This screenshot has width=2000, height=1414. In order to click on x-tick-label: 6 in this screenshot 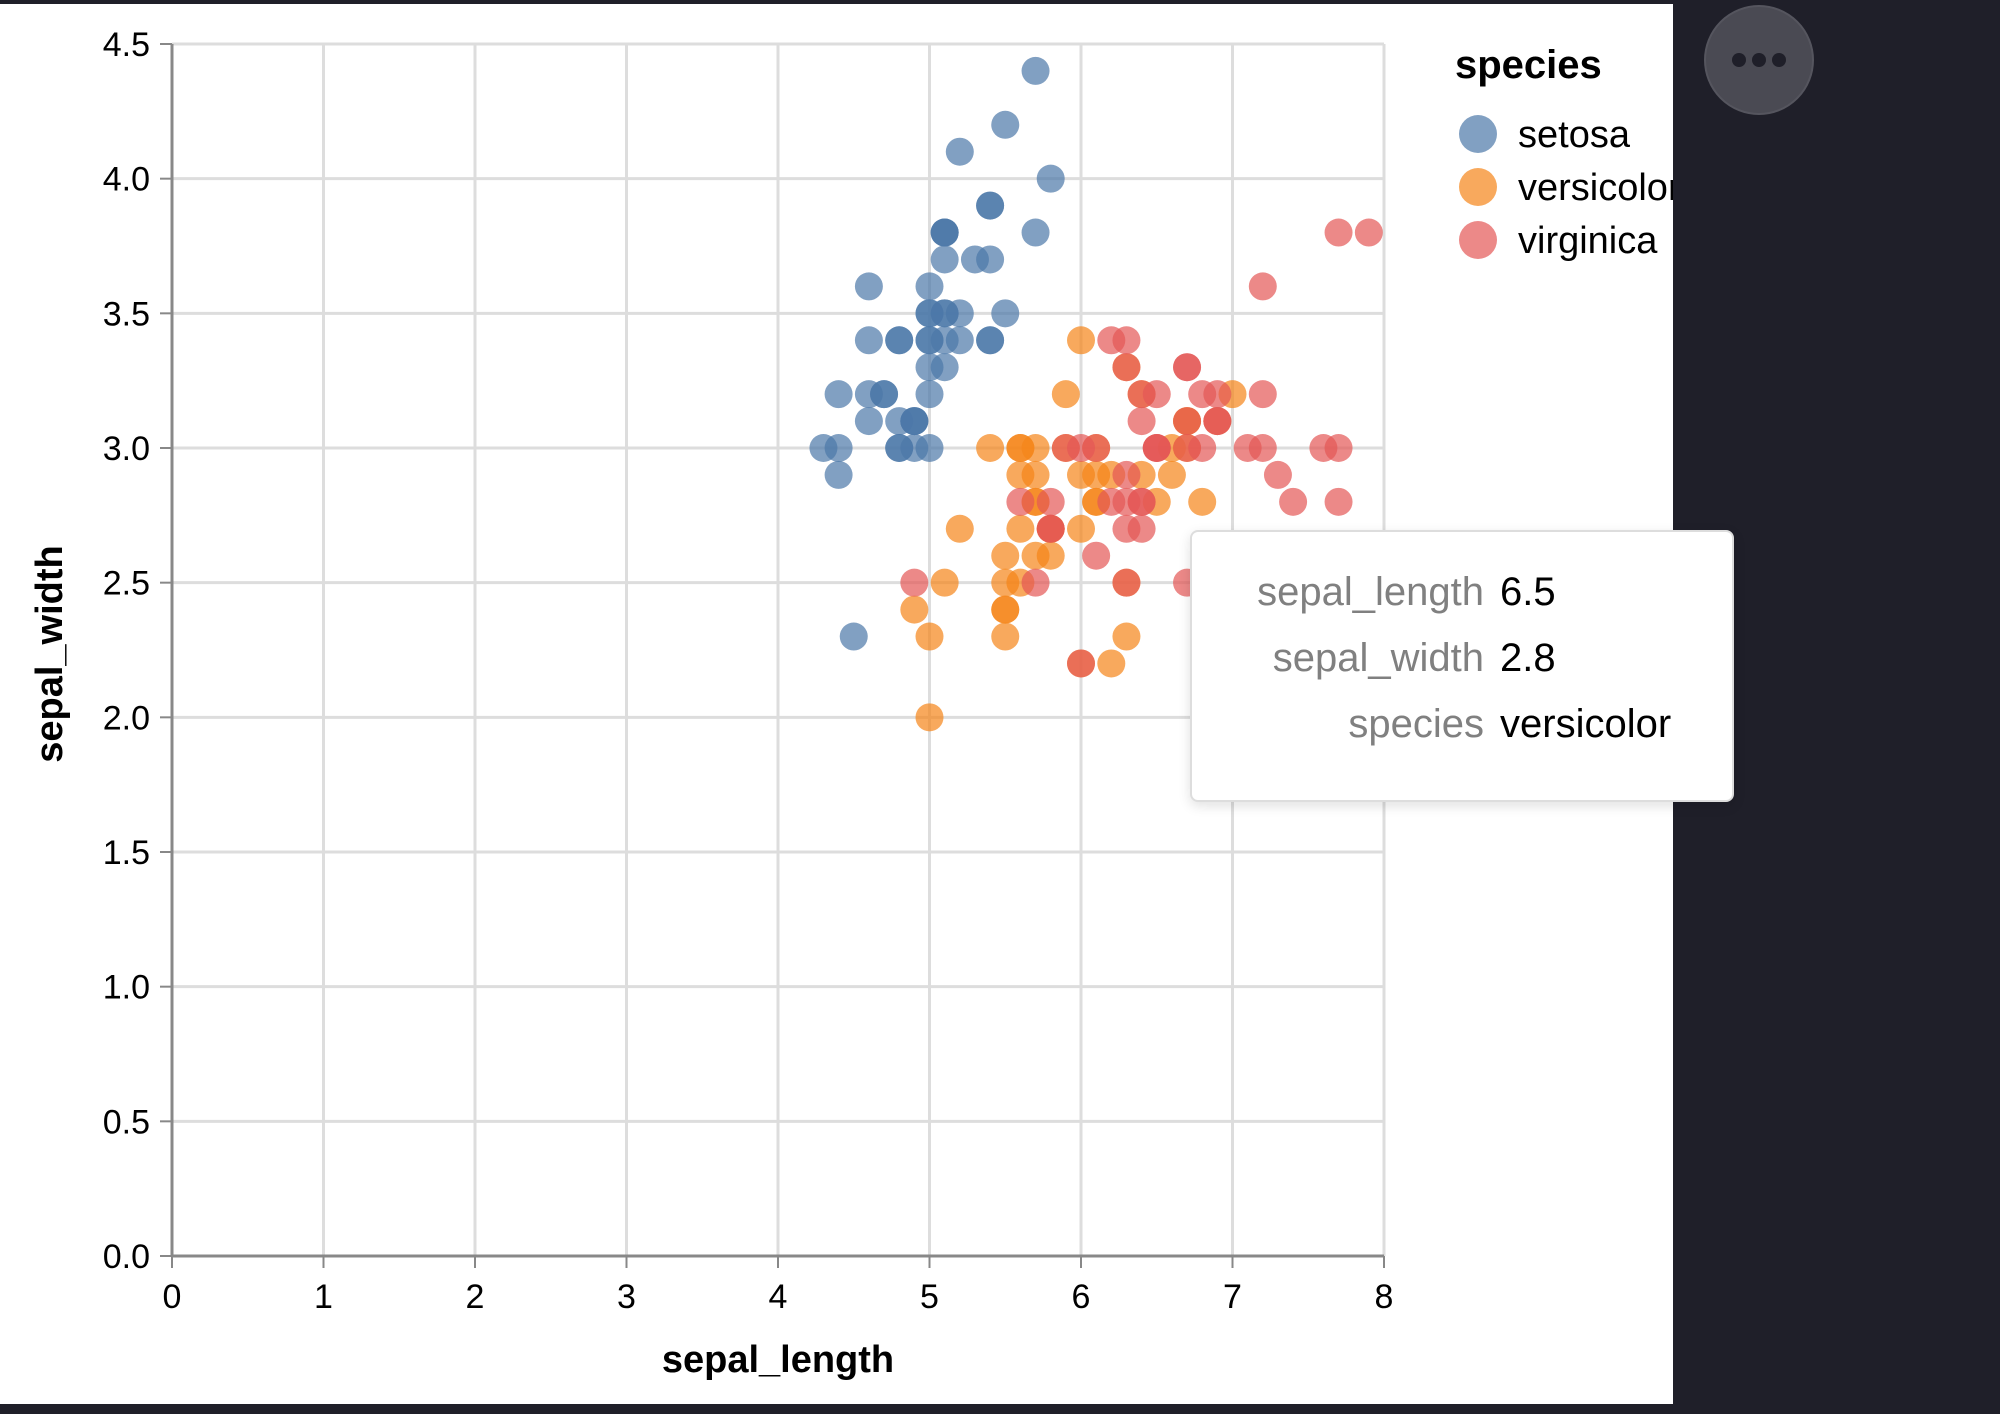, I will do `click(1081, 1297)`.